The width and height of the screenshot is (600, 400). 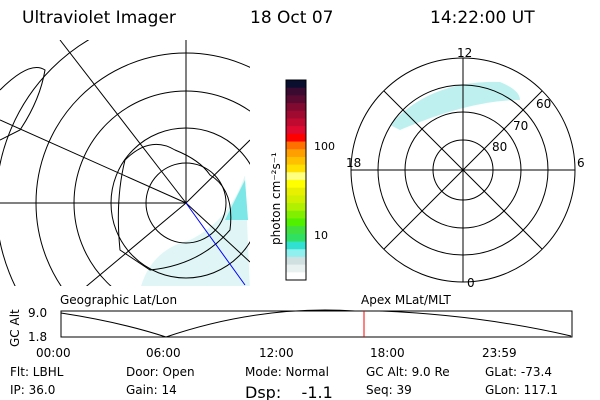 What do you see at coordinates (544, 104) in the screenshot?
I see `lat-label-60: 60` at bounding box center [544, 104].